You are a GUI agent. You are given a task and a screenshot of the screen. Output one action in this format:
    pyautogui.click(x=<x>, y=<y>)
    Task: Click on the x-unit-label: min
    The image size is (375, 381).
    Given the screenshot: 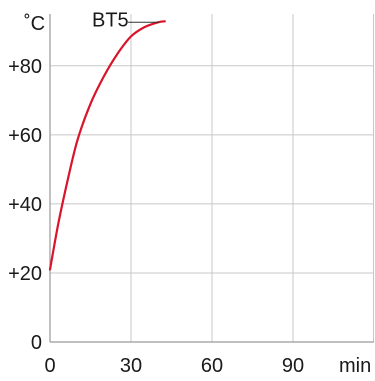 What is the action you would take?
    pyautogui.click(x=355, y=365)
    